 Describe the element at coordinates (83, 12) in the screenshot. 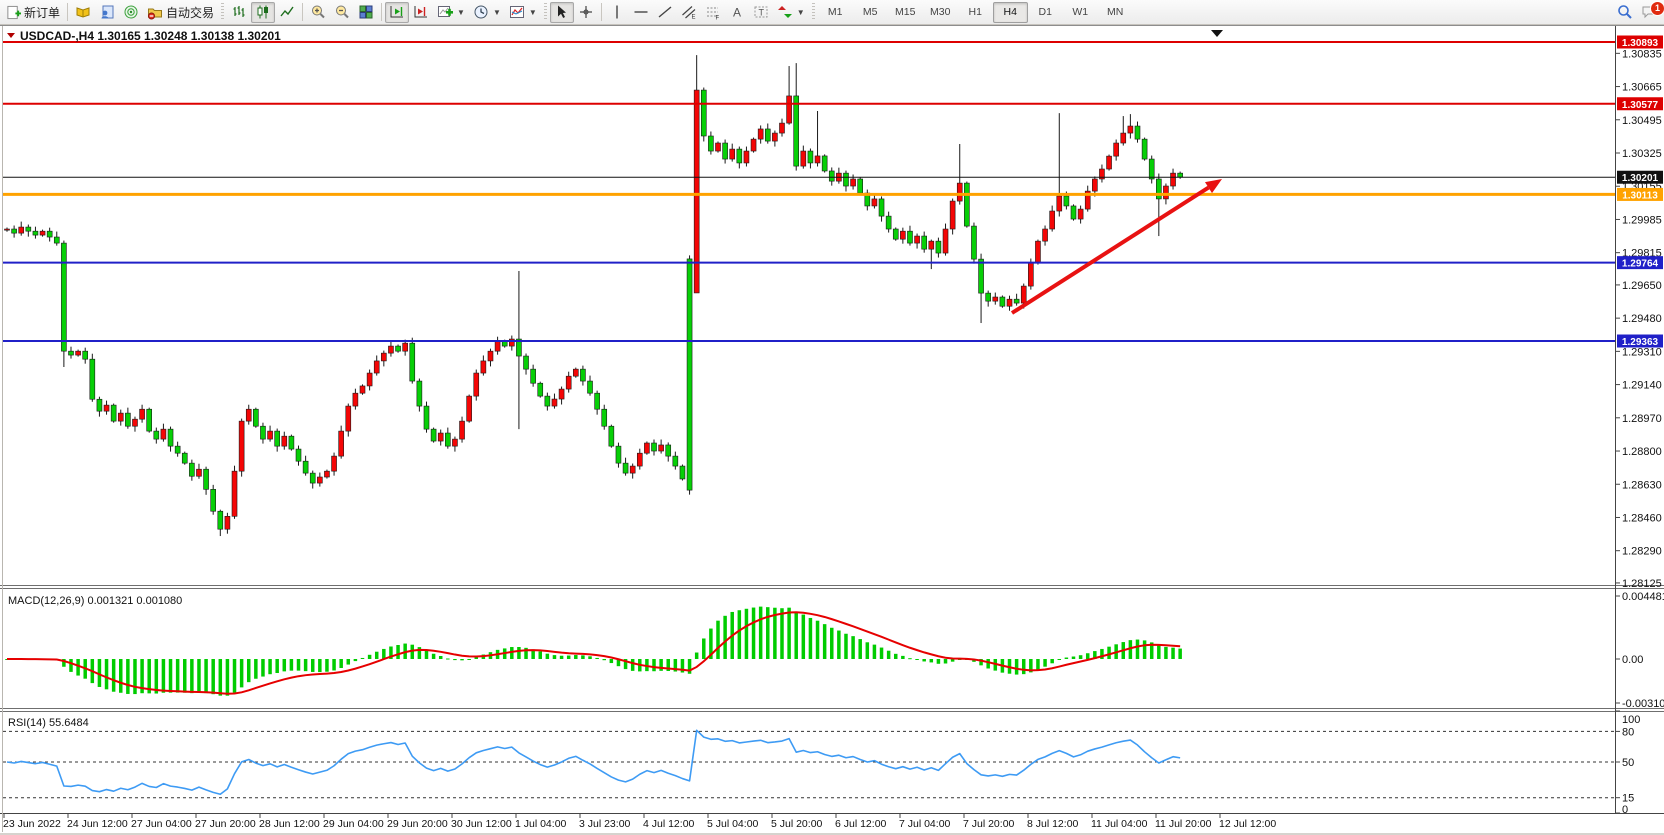

I see `market-watch-button` at that location.